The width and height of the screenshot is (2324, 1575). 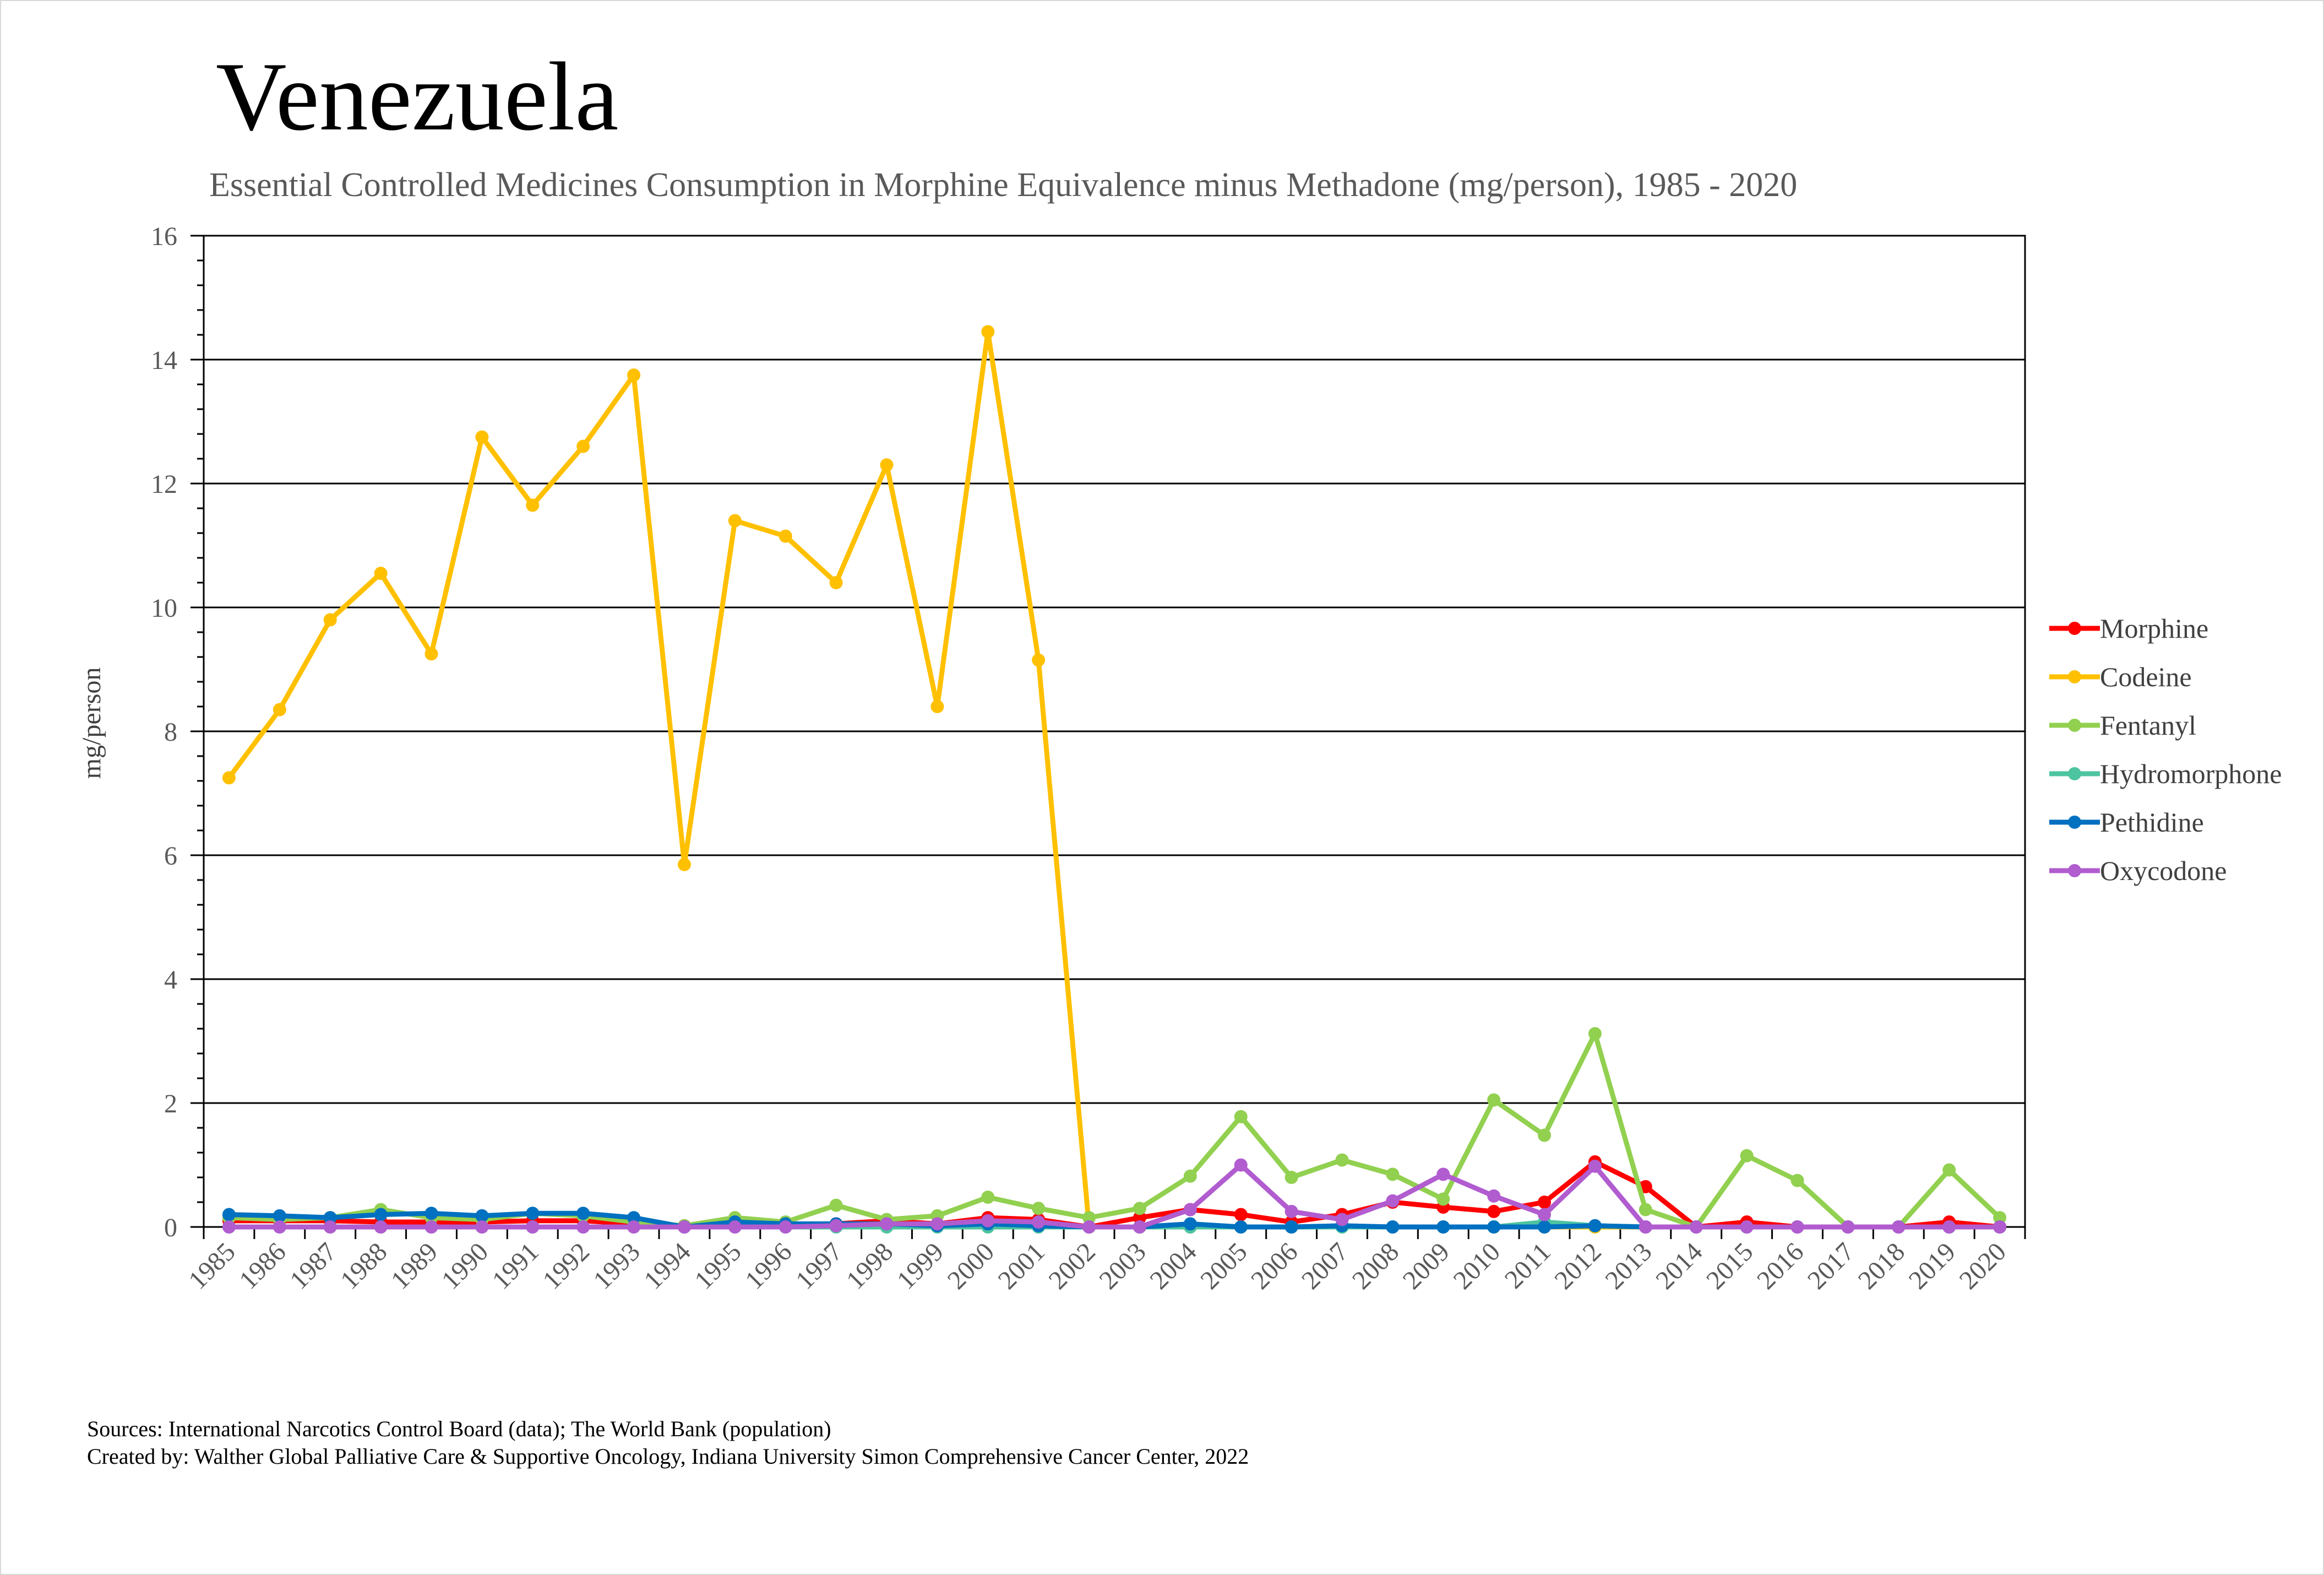 I want to click on x-tick-label: 1991, so click(x=516, y=1266).